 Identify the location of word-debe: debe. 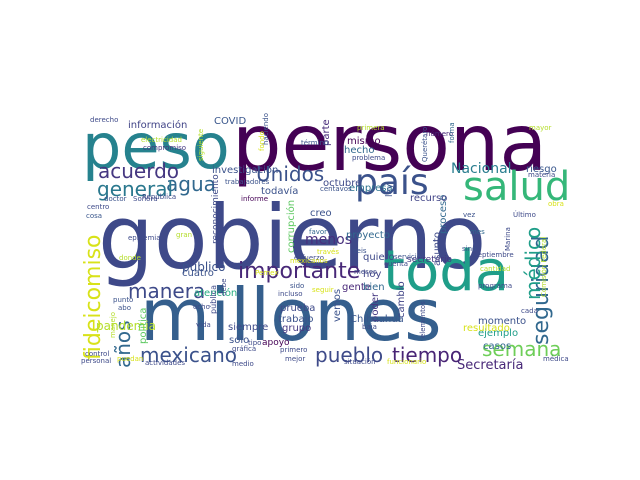
(224, 288).